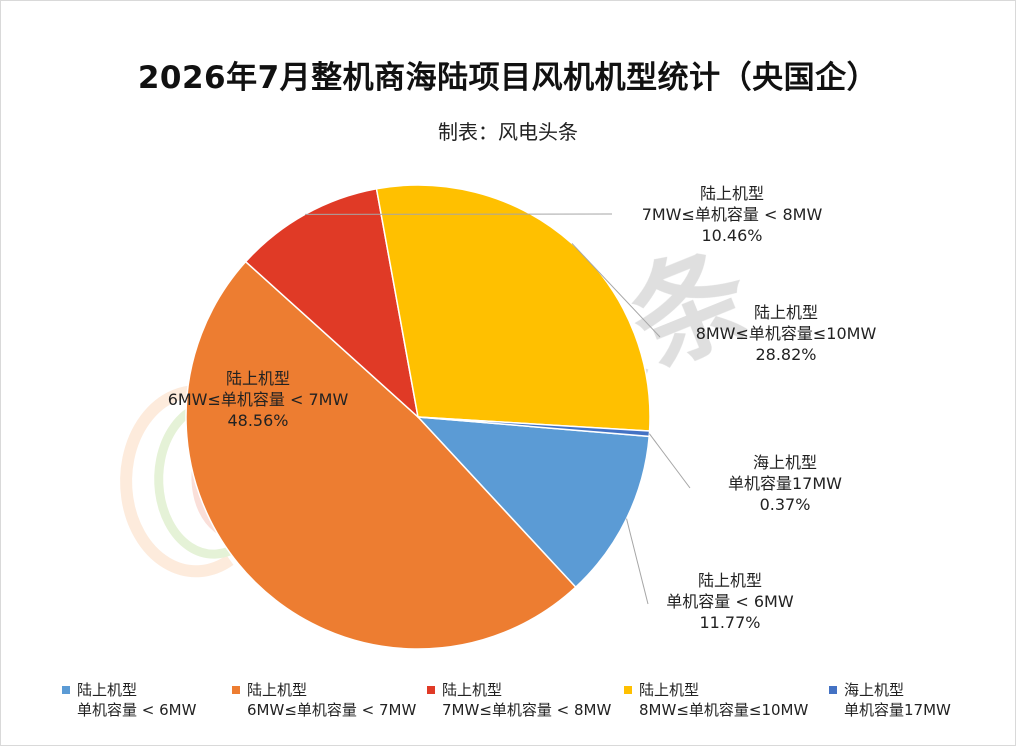 This screenshot has height=746, width=1016. I want to click on data-label-percent: 0.37%, so click(785, 504).